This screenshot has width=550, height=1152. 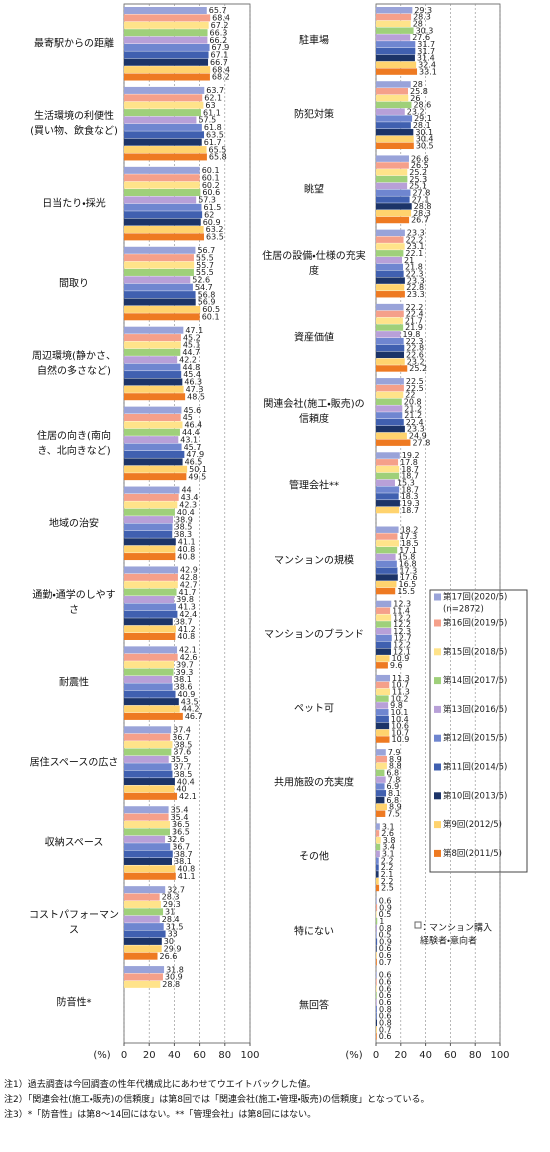 I want to click on value-label: 32.7, so click(x=176, y=889).